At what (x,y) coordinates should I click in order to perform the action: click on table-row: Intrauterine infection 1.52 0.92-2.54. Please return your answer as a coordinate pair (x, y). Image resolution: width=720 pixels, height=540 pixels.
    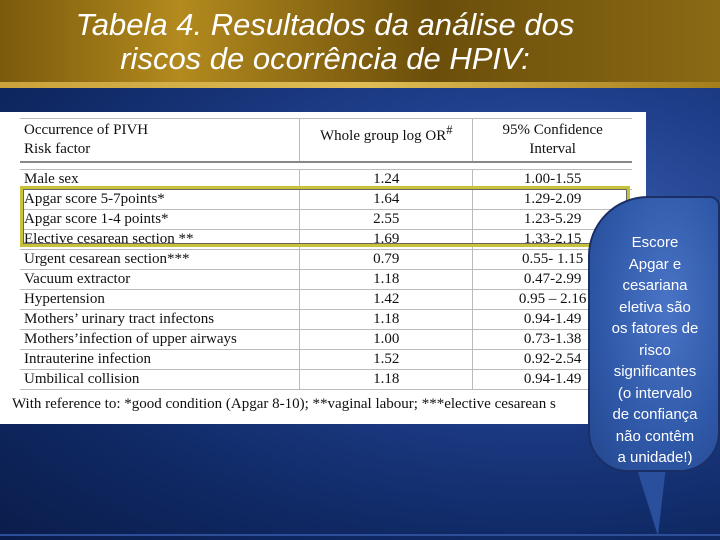
    Looking at the image, I should click on (326, 359).